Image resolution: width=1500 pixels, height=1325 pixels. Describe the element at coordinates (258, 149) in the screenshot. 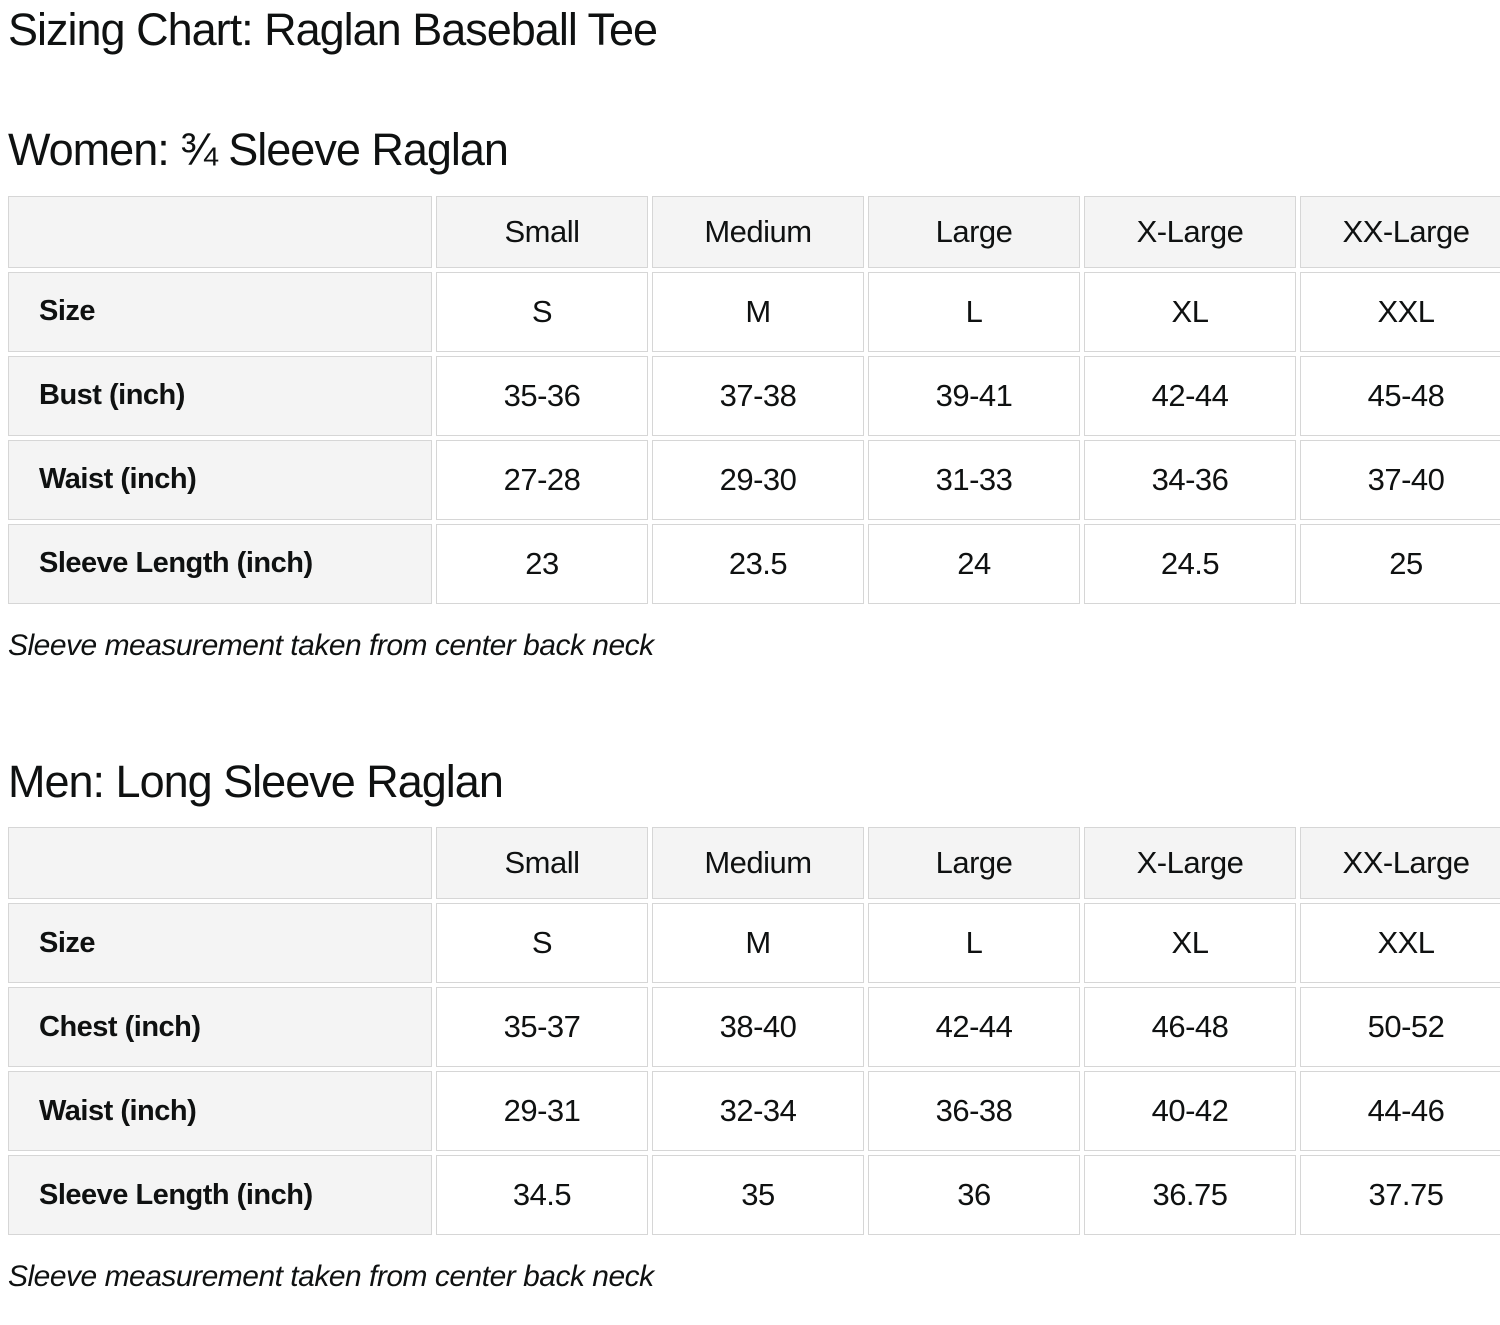

I see `section-heading-women: Women: ¾ Sleeve Raglan` at that location.